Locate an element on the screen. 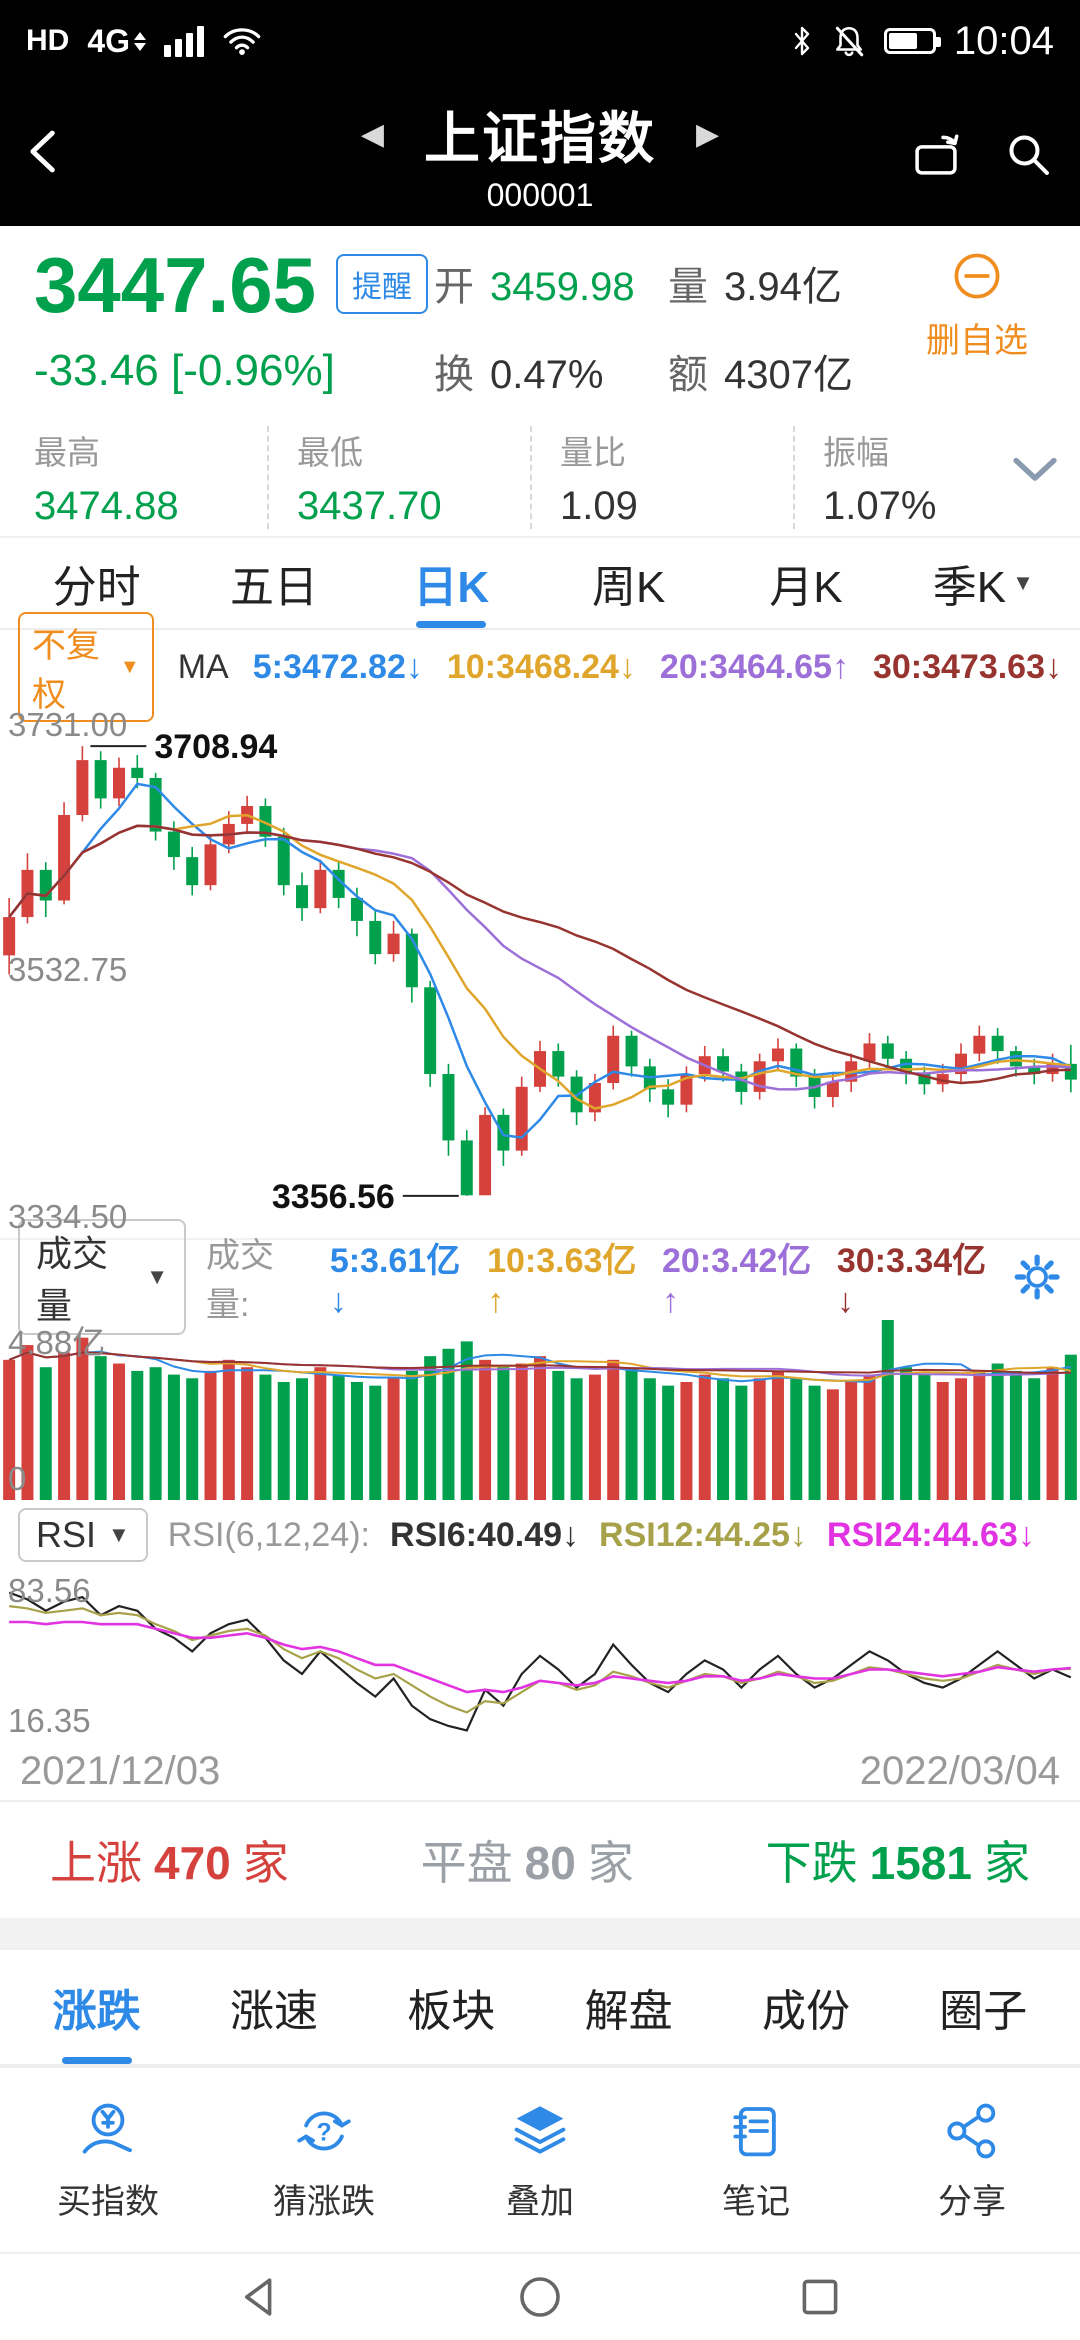 The image size is (1080, 2340). date-range-row: 2021/12/03 2022/03/04 is located at coordinates (540, 1771).